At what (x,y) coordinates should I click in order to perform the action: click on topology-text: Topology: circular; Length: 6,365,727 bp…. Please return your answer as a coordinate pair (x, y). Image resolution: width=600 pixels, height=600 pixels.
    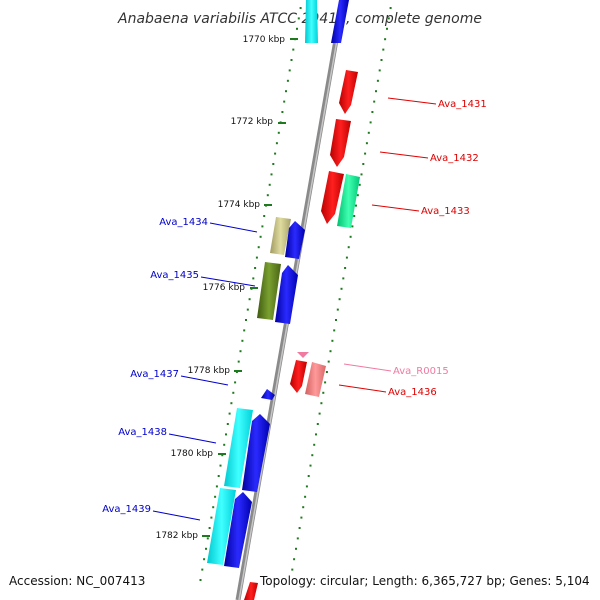
    Looking at the image, I should click on (425, 581).